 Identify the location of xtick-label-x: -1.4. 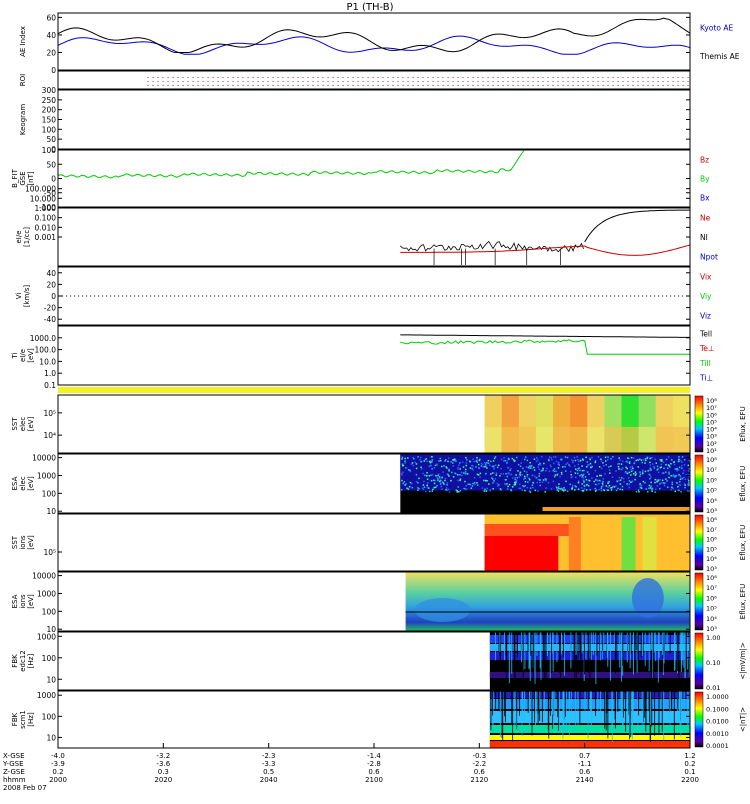
(374, 756).